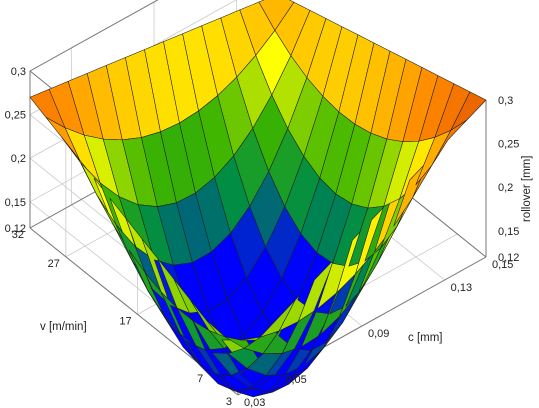  Describe the element at coordinates (63, 327) in the screenshot. I see `y-axis-label: v [m/min]` at that location.